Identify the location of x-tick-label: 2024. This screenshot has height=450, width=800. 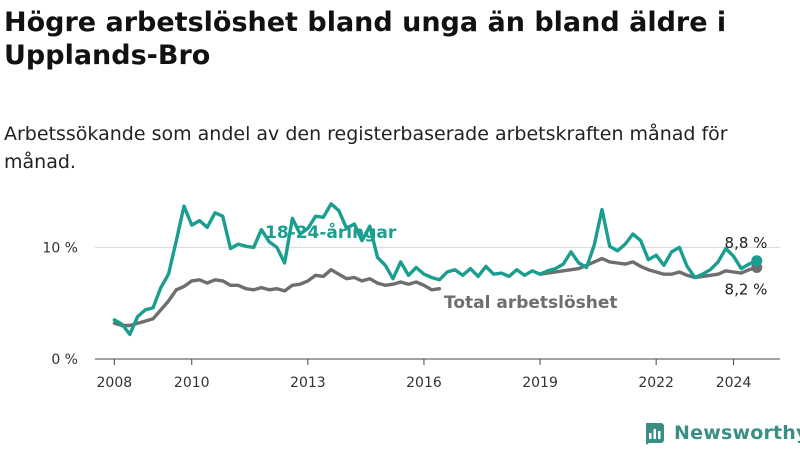
(734, 383).